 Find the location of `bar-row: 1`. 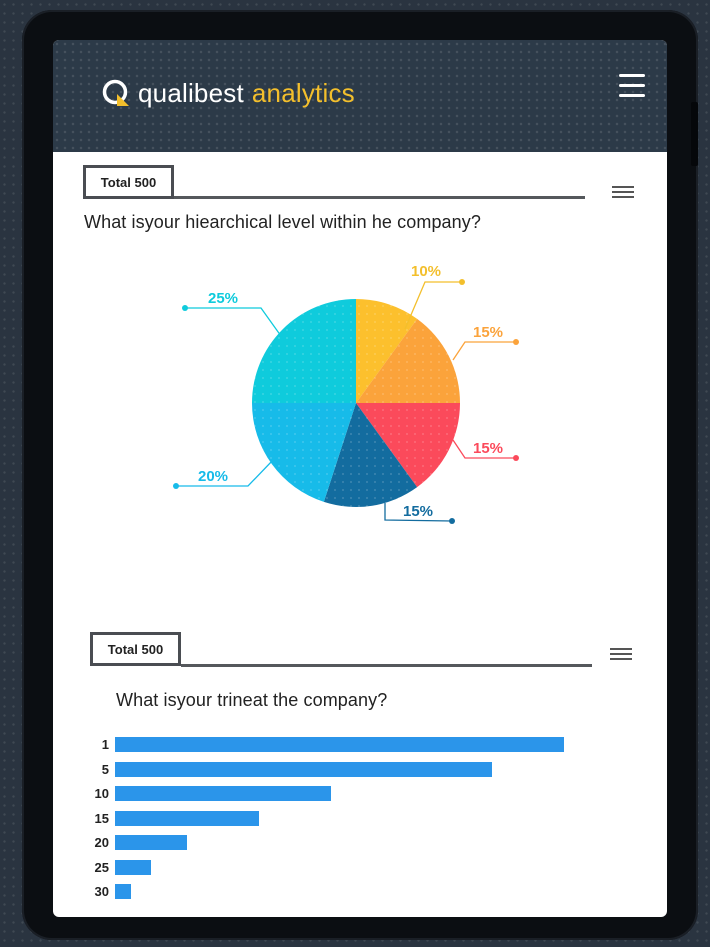

bar-row: 1 is located at coordinates (360, 745).